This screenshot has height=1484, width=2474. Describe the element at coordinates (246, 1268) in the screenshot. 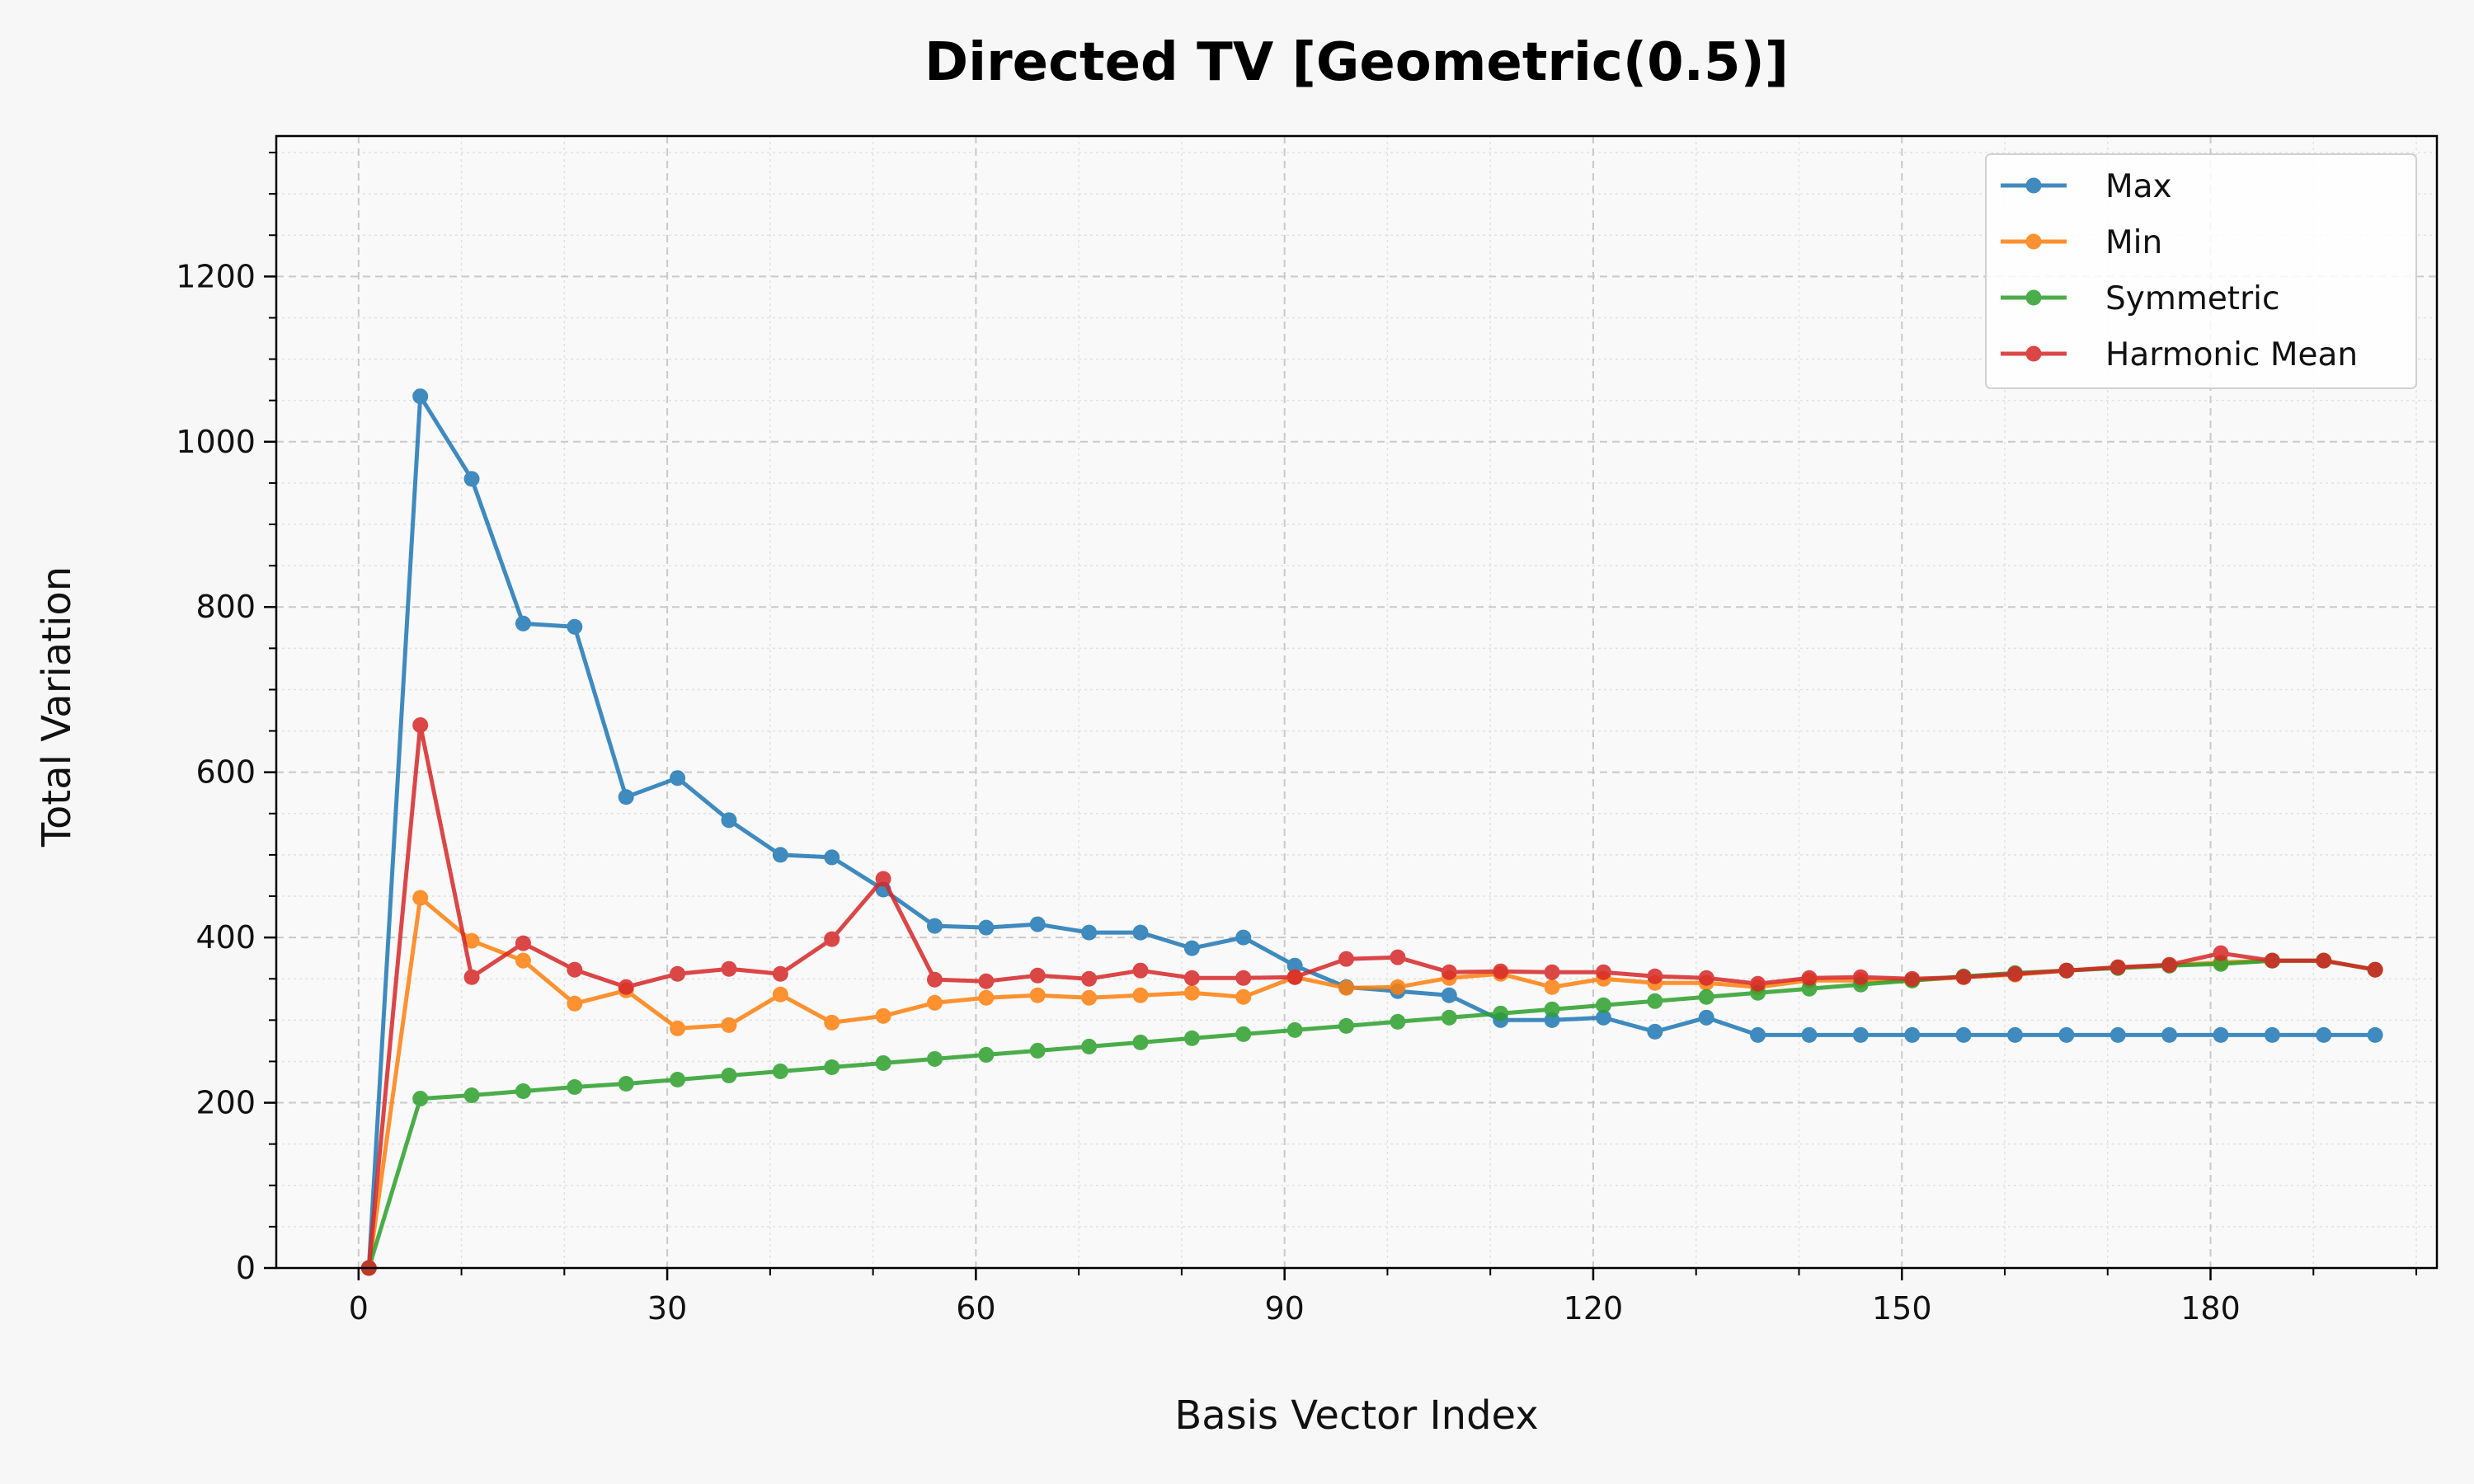

I see `y-tick-label: 0` at that location.